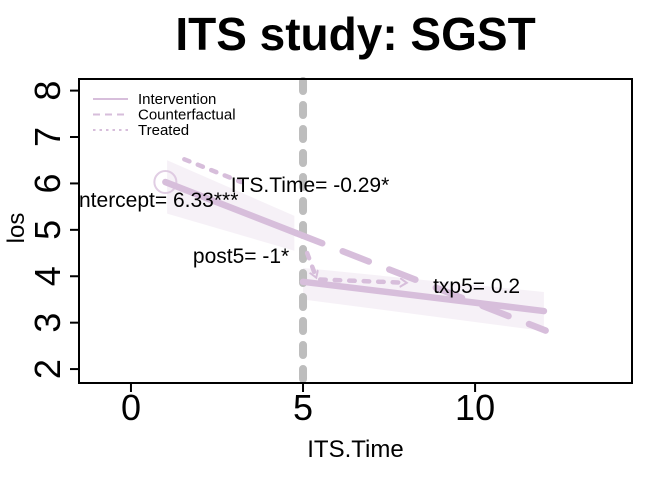 Image resolution: width=672 pixels, height=480 pixels. What do you see at coordinates (303, 407) in the screenshot?
I see `x-tick-label: 5` at bounding box center [303, 407].